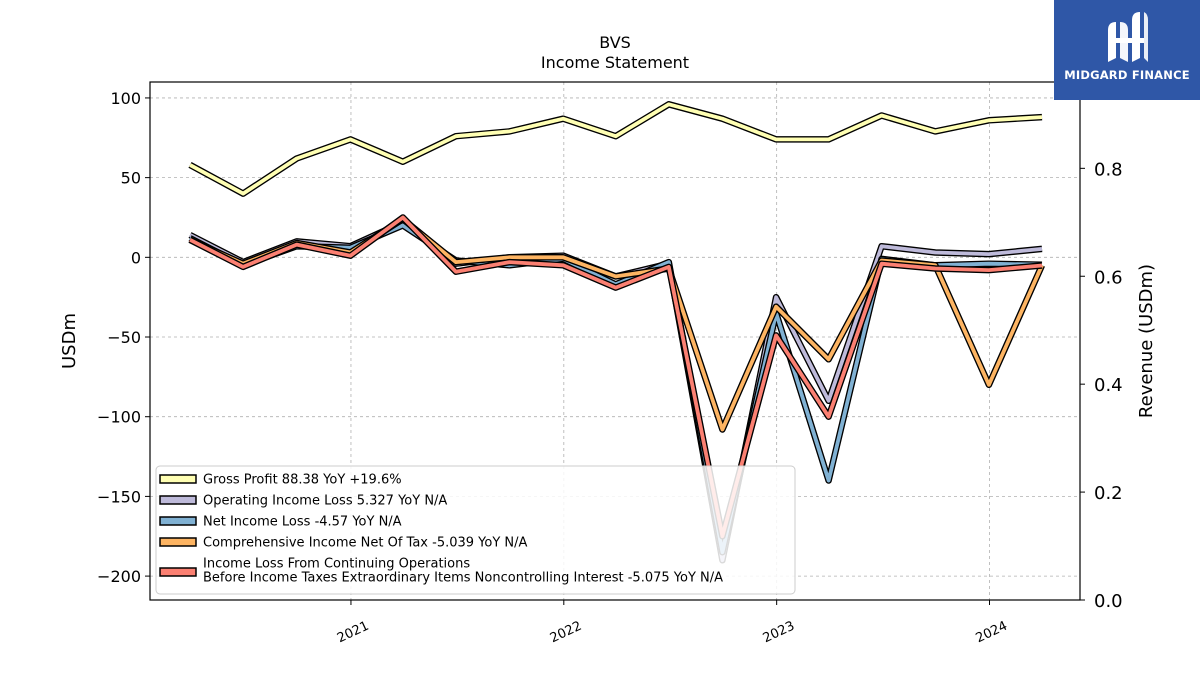  I want to click on y-tick-label: 50, so click(131, 178).